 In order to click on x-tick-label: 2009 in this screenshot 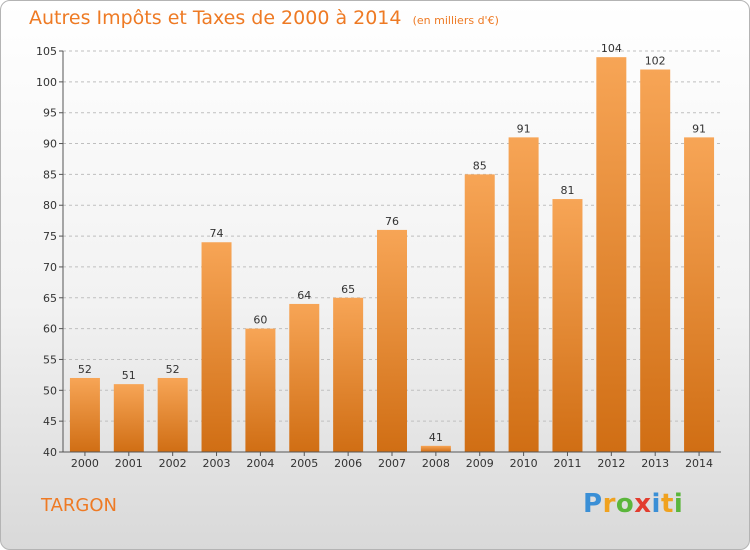, I will do `click(480, 463)`.